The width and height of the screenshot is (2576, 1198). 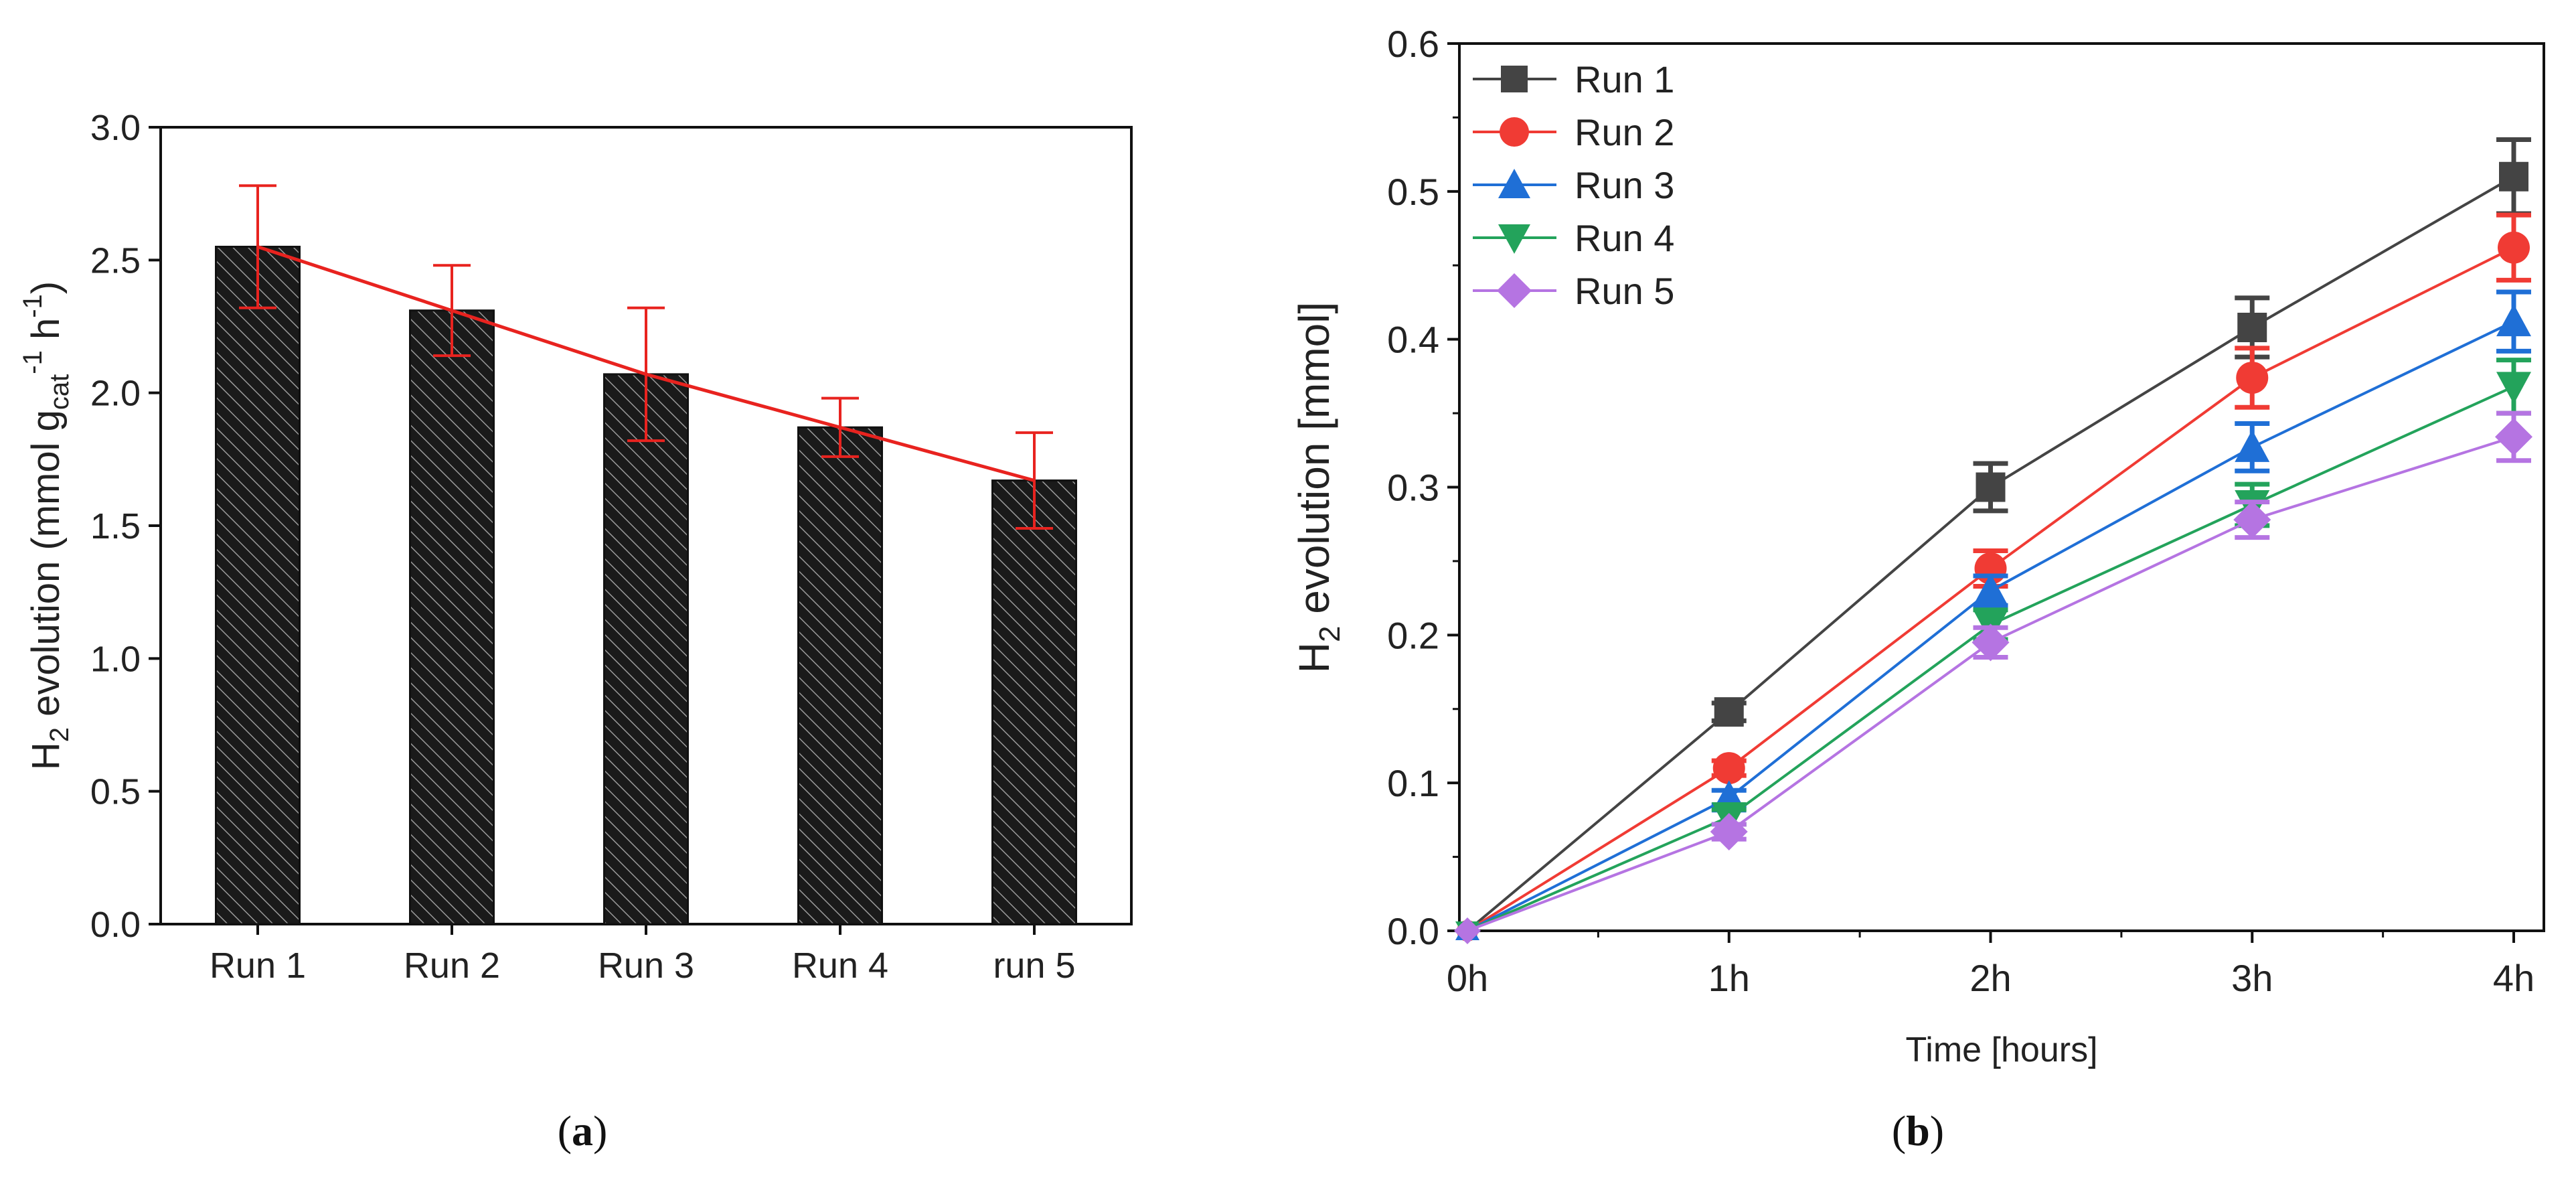 What do you see at coordinates (2514, 978) in the screenshot?
I see `x-tick-label: 4h` at bounding box center [2514, 978].